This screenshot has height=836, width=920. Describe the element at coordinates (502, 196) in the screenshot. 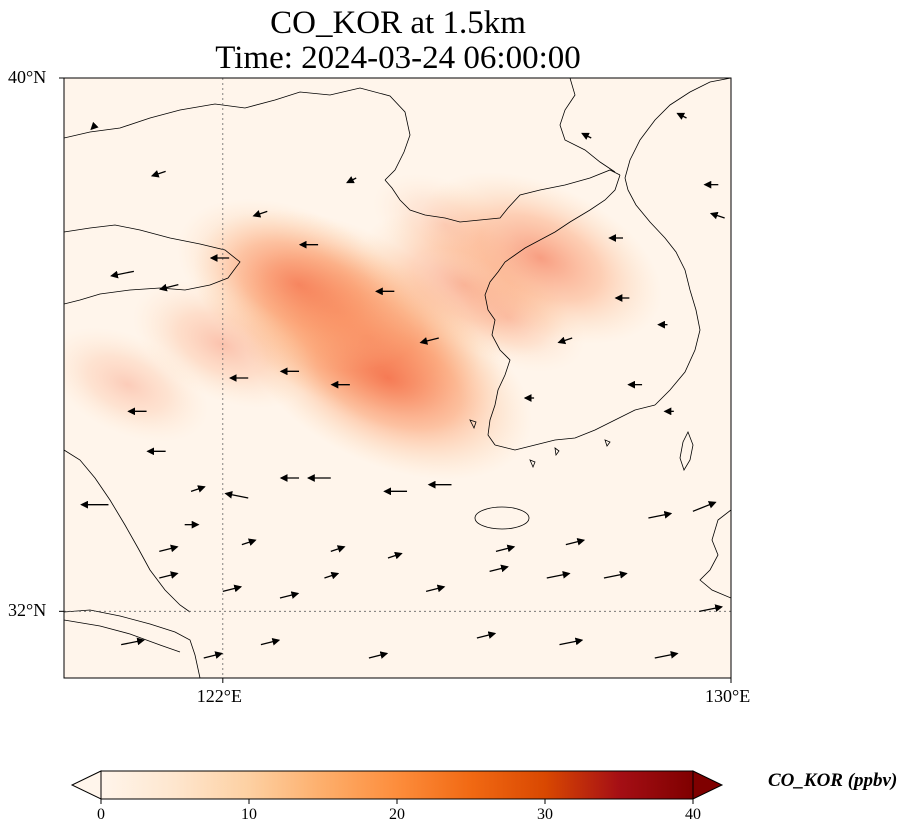

I see `coastline-liaodong` at that location.